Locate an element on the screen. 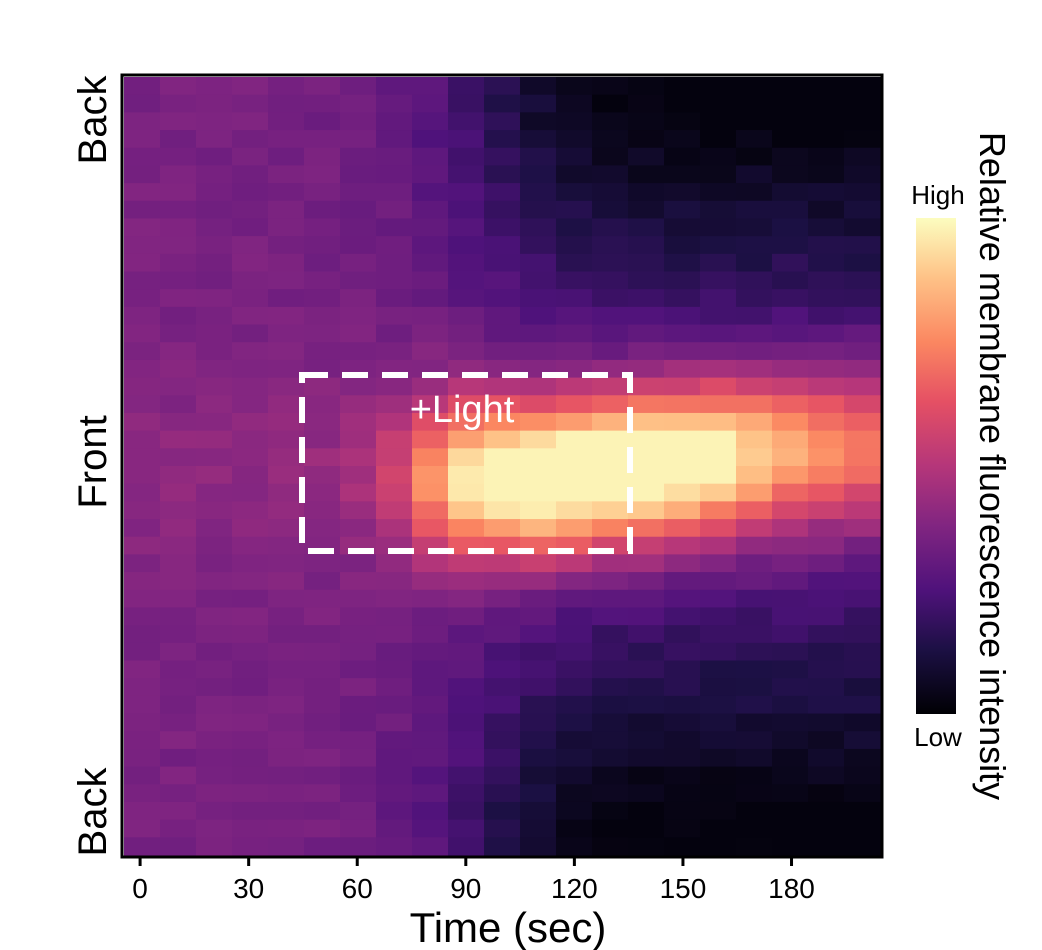  x-axis-ticks: 0 30 60 90 120 150 180 is located at coordinates (473, 880).